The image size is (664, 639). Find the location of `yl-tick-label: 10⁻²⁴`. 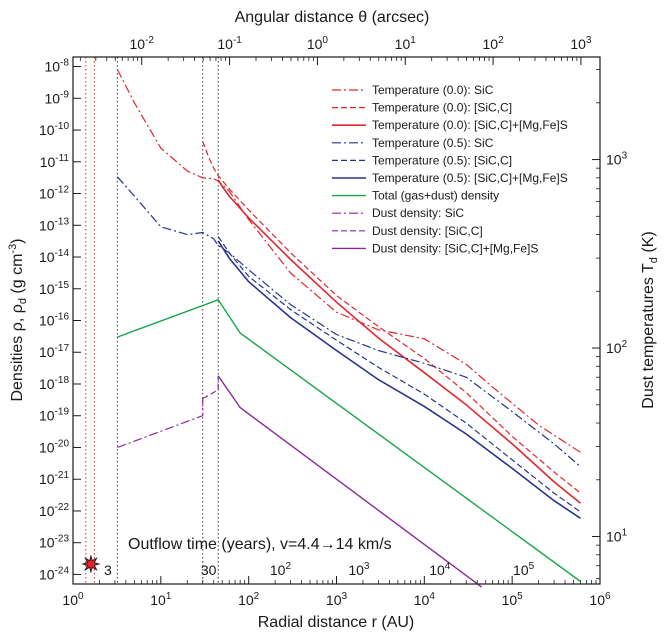

yl-tick-label: 10⁻²⁴ is located at coordinates (54, 573).